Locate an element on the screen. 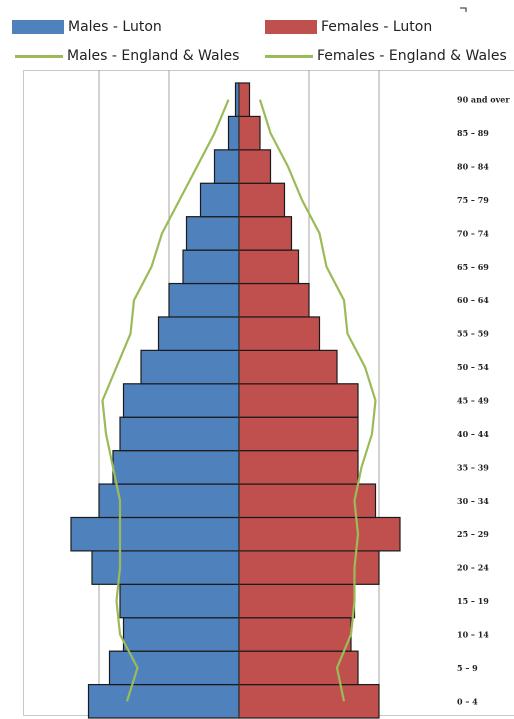 Image resolution: width=514 pixels, height=719 pixels. tick-label-18: 90 and over is located at coordinates (483, 100).